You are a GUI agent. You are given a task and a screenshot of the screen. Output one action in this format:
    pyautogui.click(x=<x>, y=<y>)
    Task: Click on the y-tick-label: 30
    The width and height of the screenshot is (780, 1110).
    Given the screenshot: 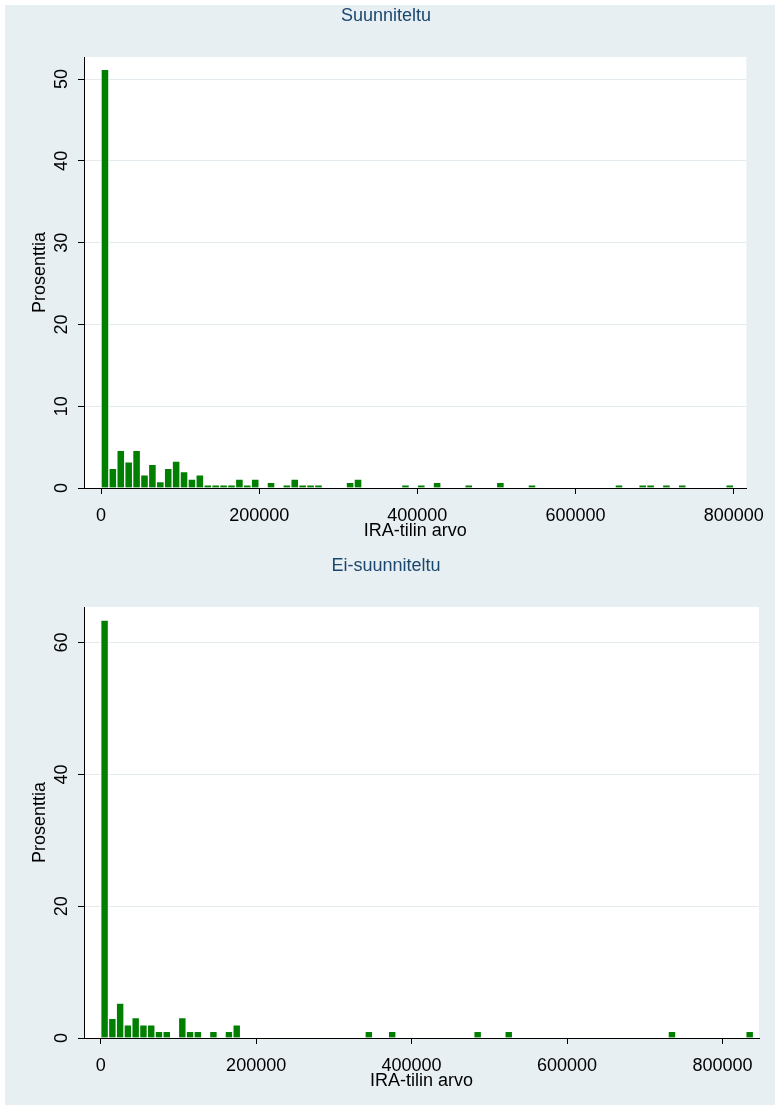 What is the action you would take?
    pyautogui.click(x=60, y=242)
    